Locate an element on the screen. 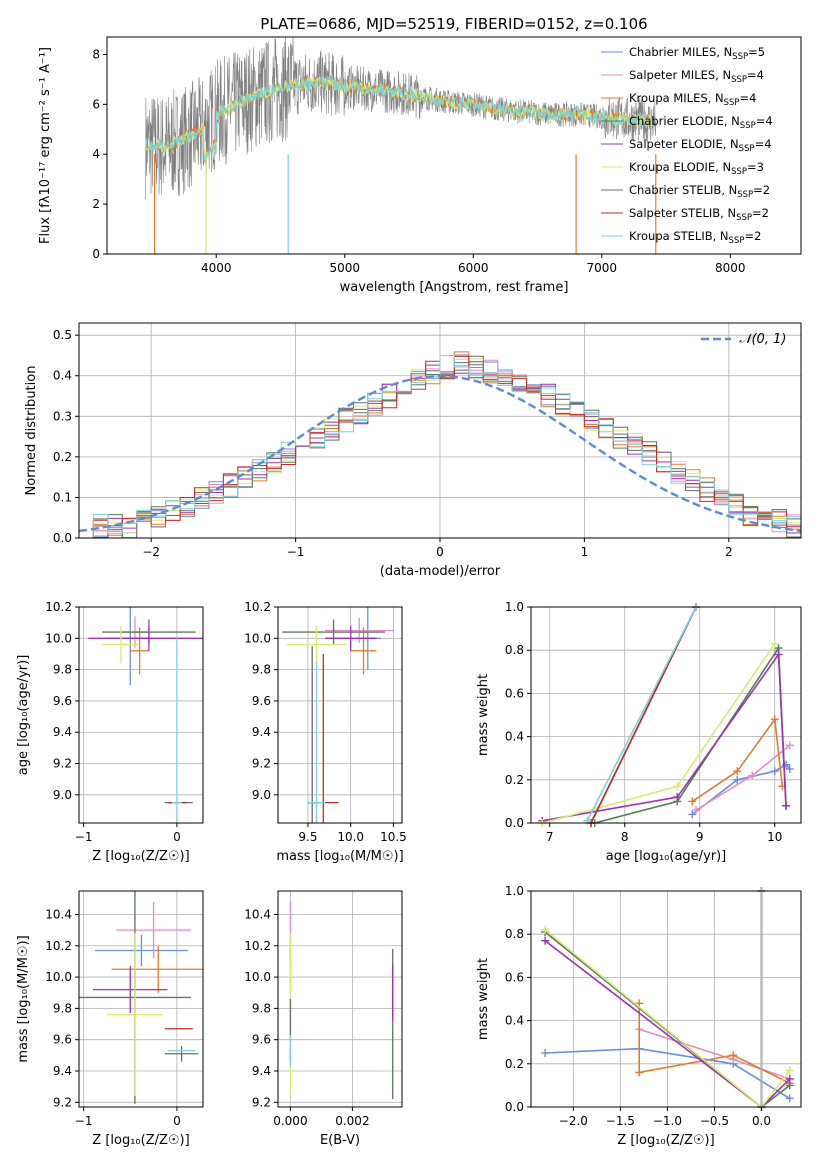 This screenshot has height=1170, width=819. x-axis-label: (data-model)/error is located at coordinates (440, 571).